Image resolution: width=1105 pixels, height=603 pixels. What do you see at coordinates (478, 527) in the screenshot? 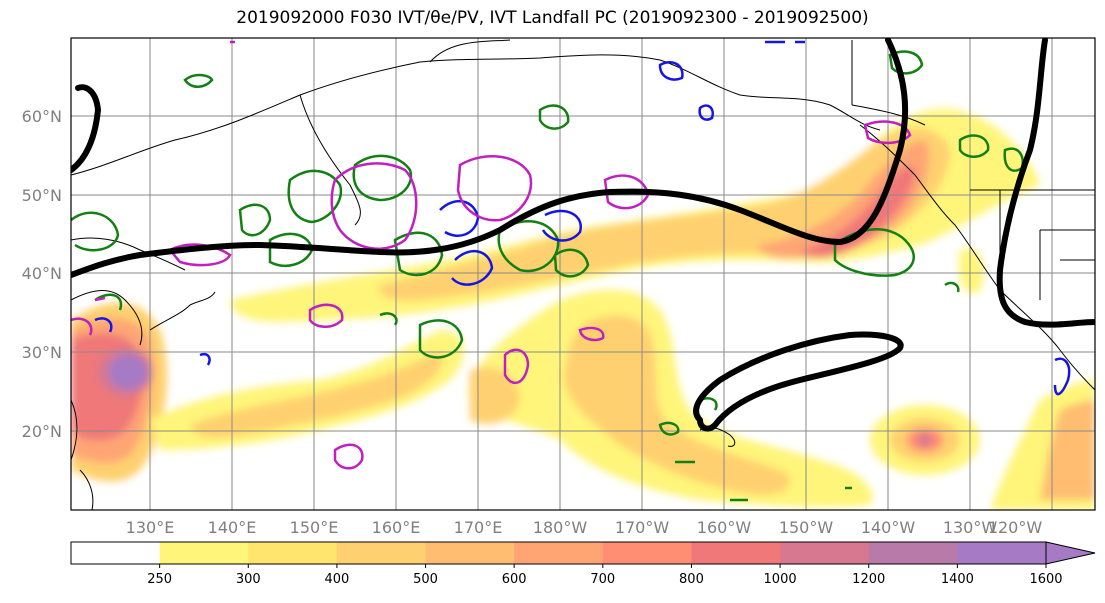
I see `lon-label-170e: 170°E` at bounding box center [478, 527].